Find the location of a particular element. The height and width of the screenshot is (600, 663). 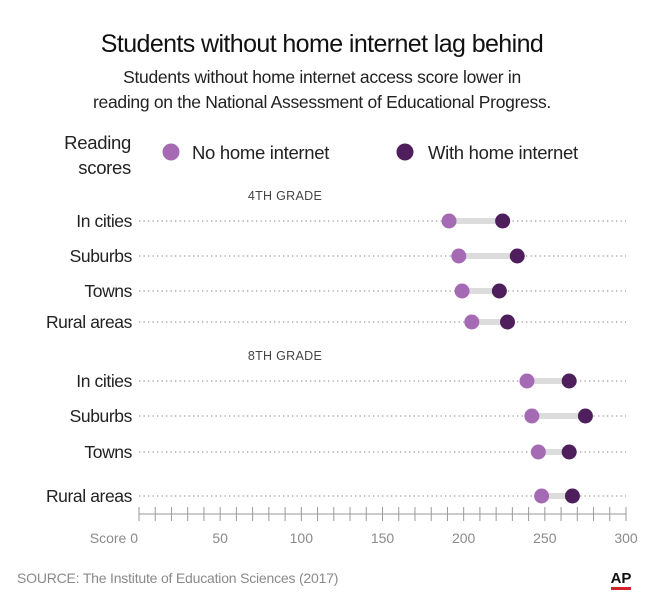

x-tick-label: 300 is located at coordinates (626, 538).